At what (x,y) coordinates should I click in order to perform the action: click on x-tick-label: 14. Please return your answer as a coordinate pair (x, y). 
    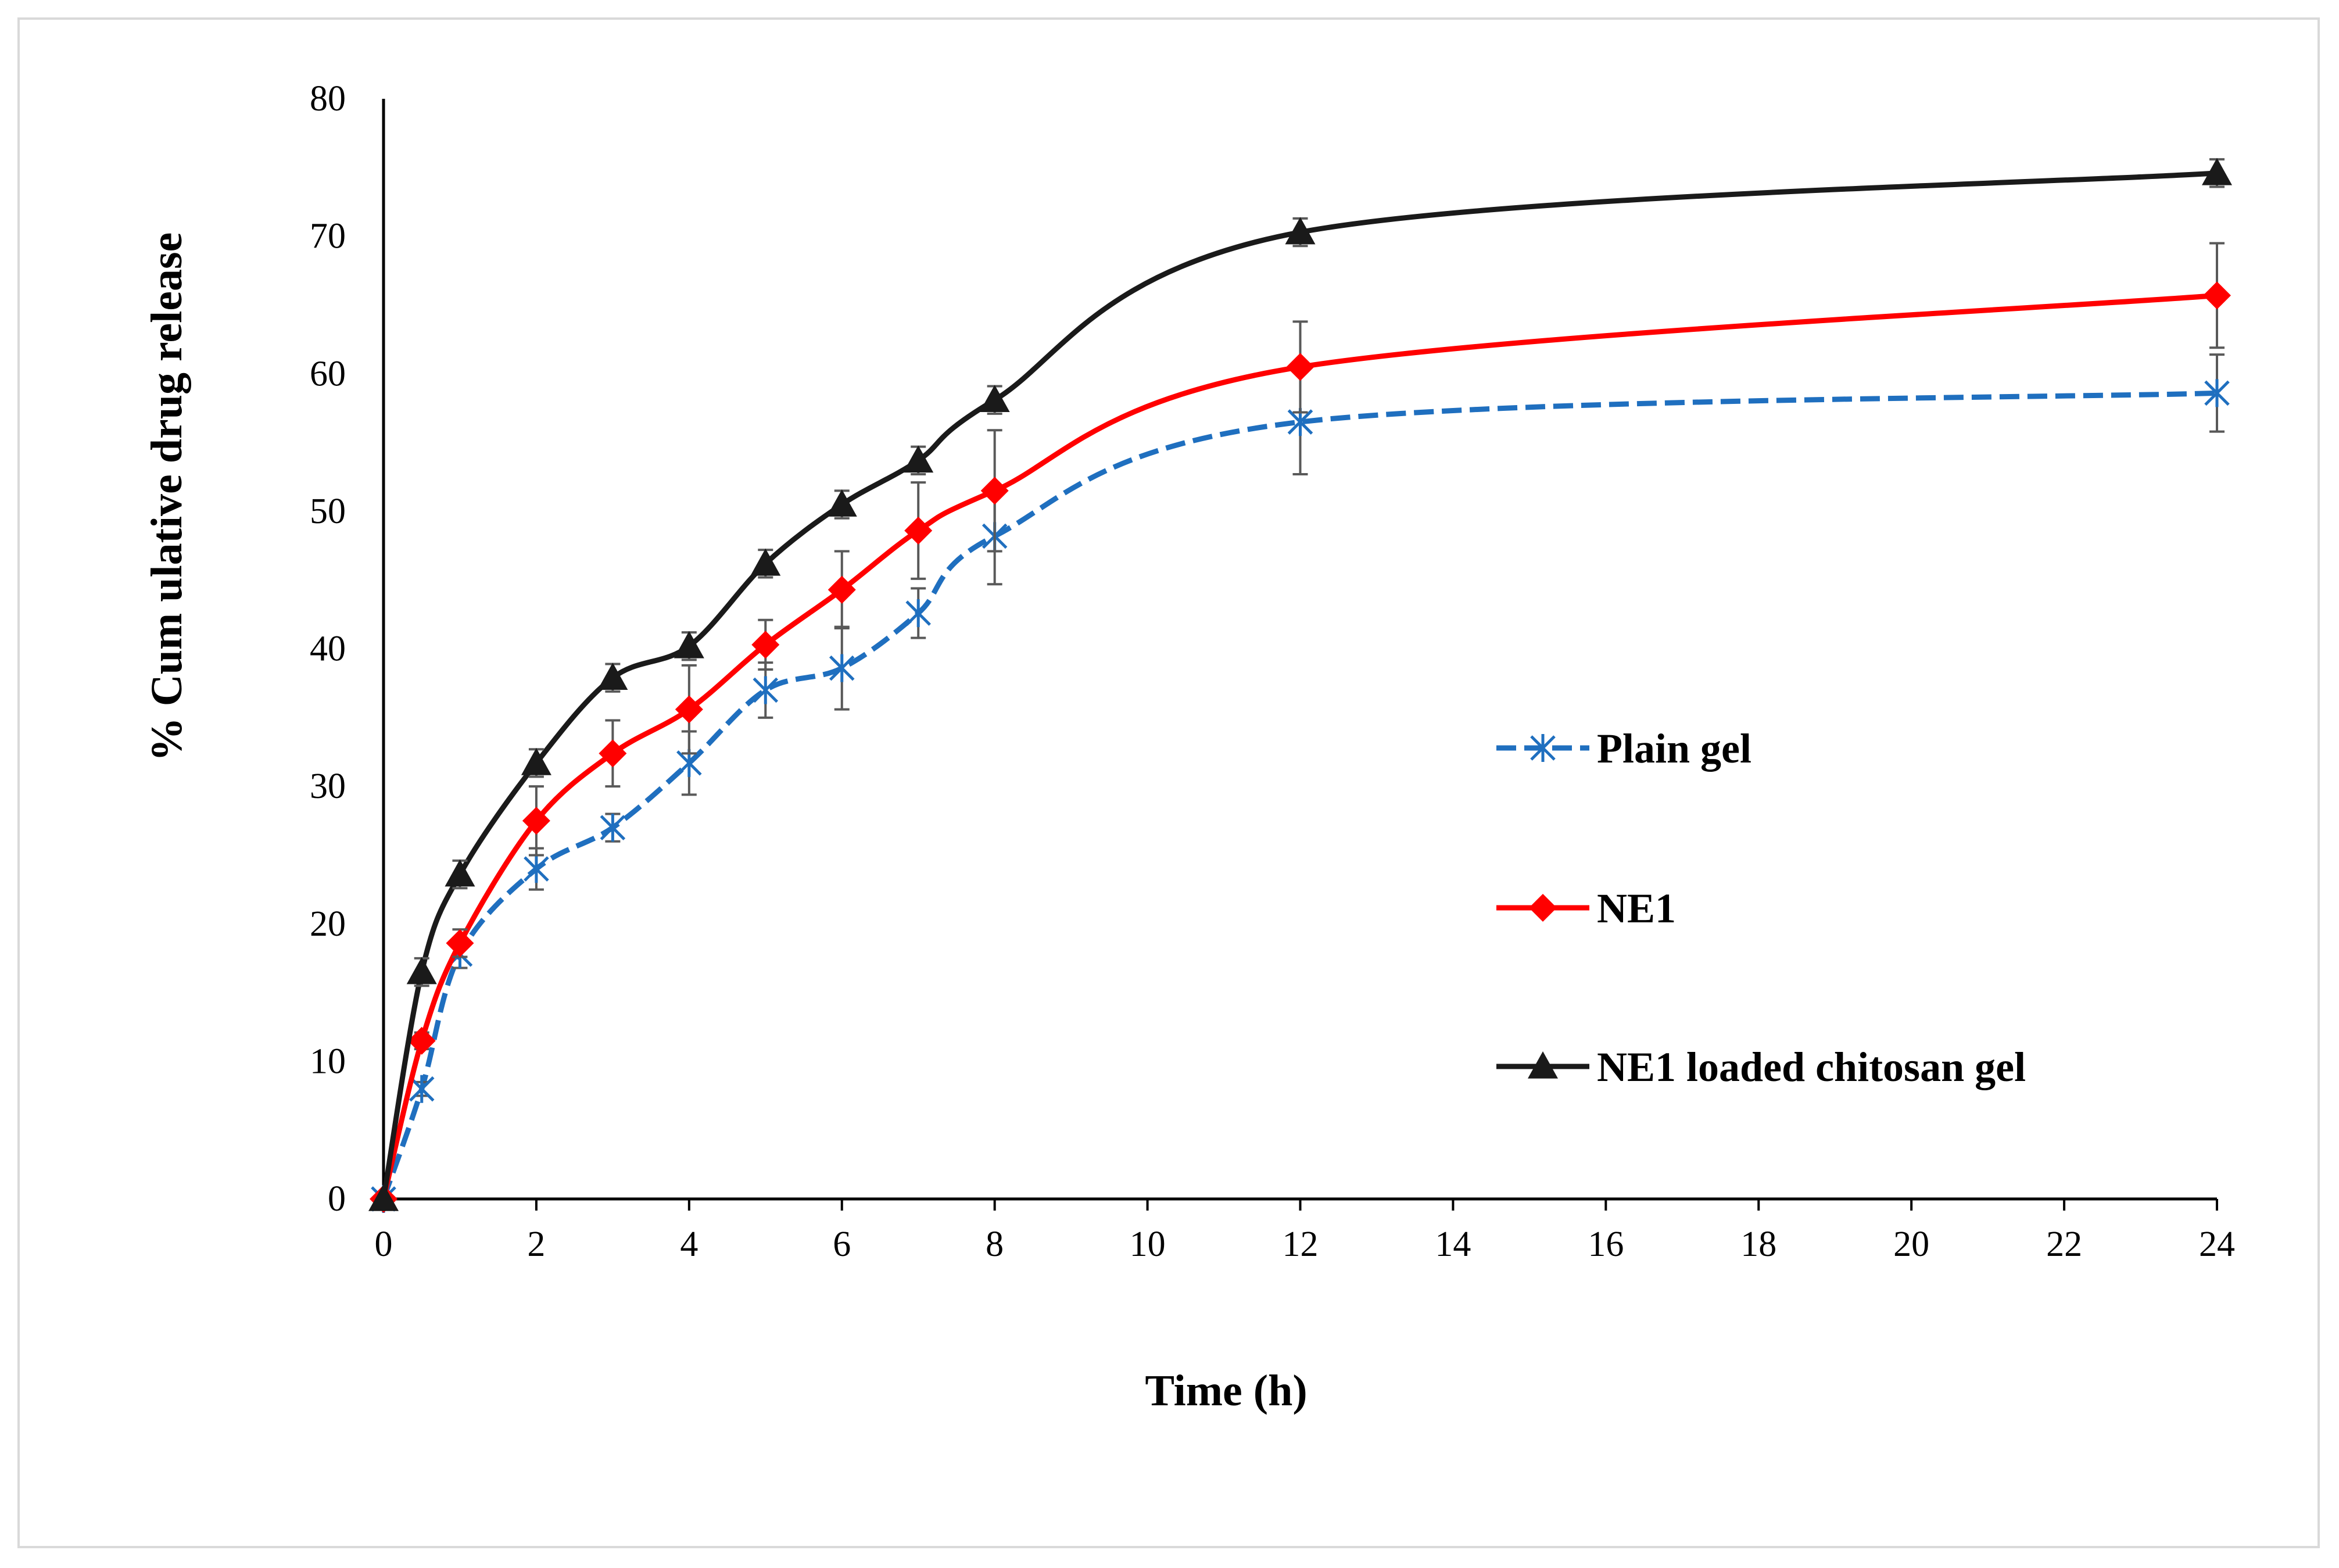
    Looking at the image, I should click on (1453, 1244).